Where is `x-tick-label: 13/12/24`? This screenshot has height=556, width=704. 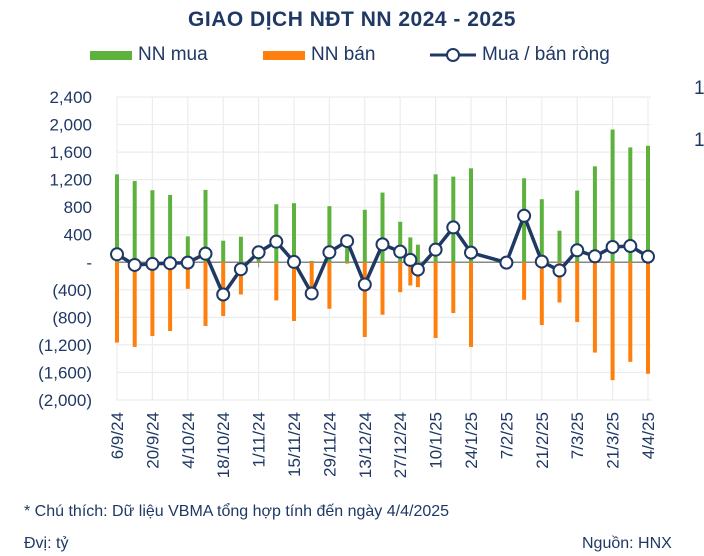
x-tick-label: 13/12/24 is located at coordinates (365, 445).